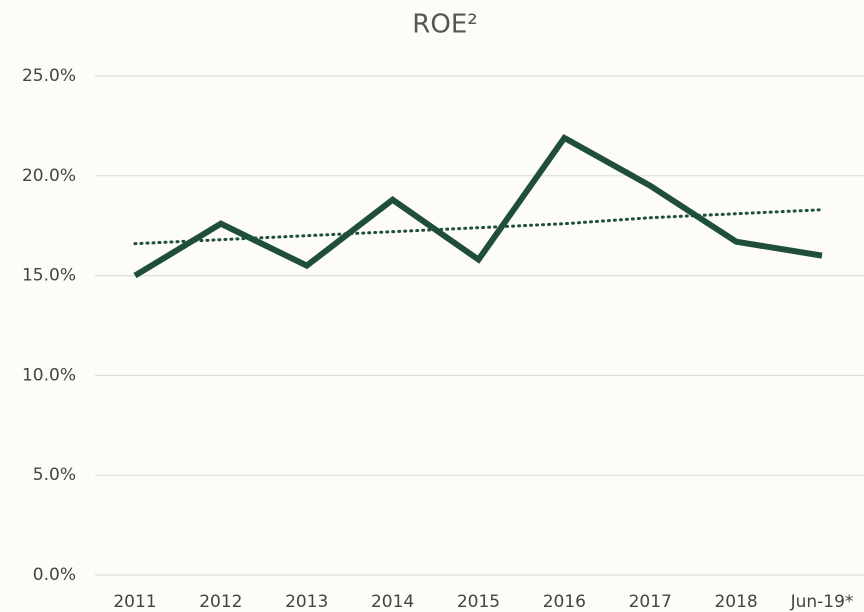 Image resolution: width=864 pixels, height=612 pixels. What do you see at coordinates (735, 602) in the screenshot?
I see `x-tick-label: 2018` at bounding box center [735, 602].